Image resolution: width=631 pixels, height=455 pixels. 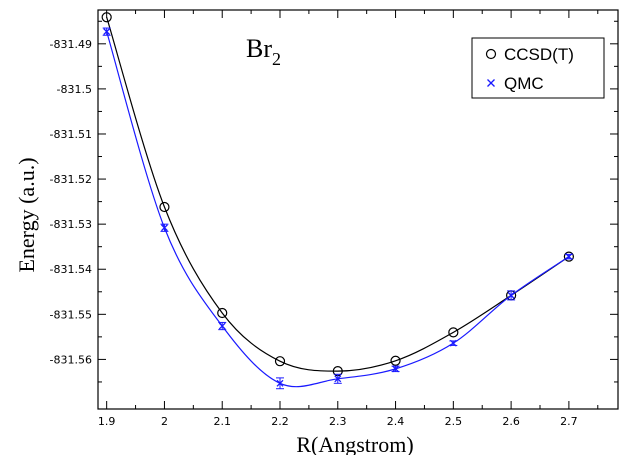 I want to click on y-tick-label: -831.55, so click(x=71, y=314).